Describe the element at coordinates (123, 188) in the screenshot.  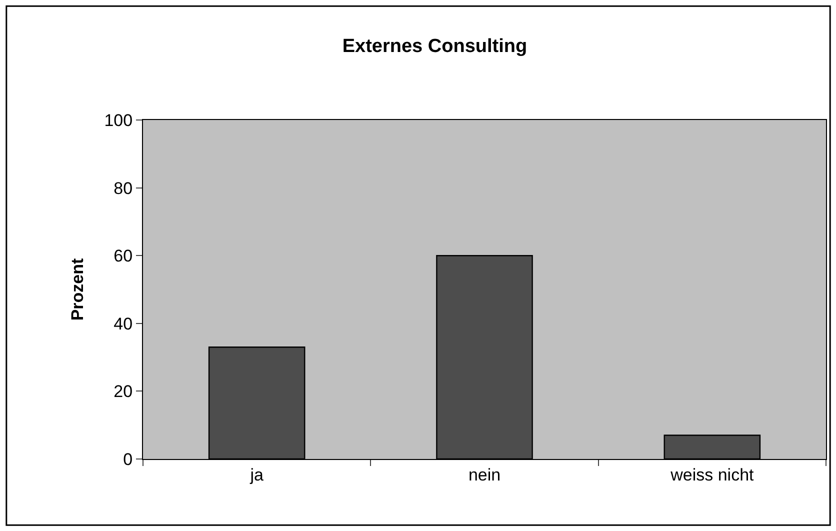
I see `y-tick-label: 80` at that location.